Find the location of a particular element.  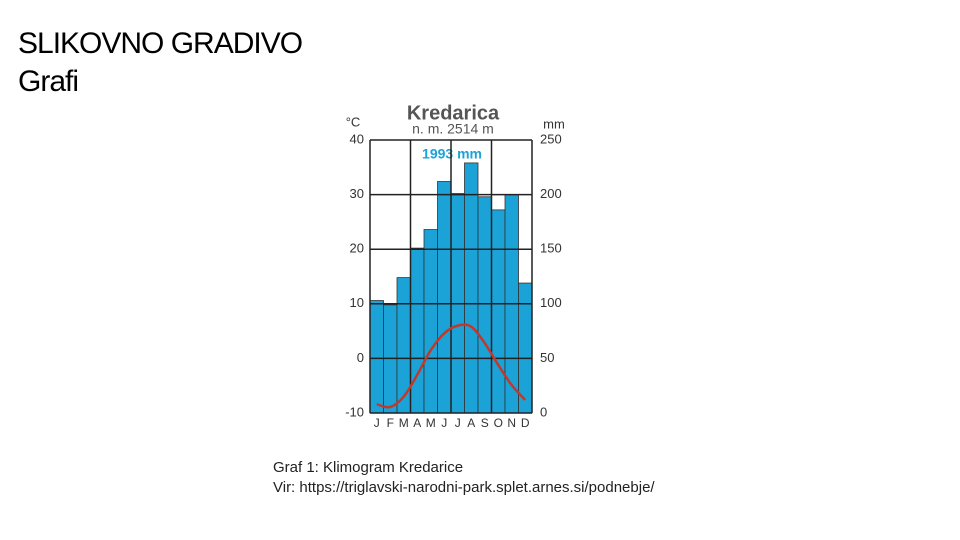

x-tick-label: D is located at coordinates (525, 423).